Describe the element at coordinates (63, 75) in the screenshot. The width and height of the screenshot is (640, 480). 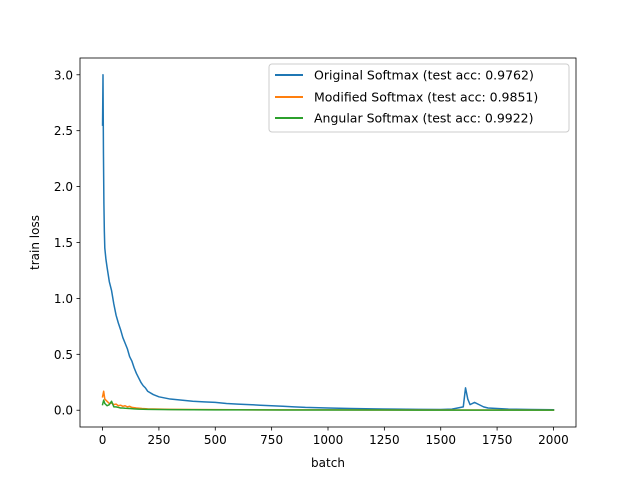
I see `y-tick-label: 3.0` at that location.